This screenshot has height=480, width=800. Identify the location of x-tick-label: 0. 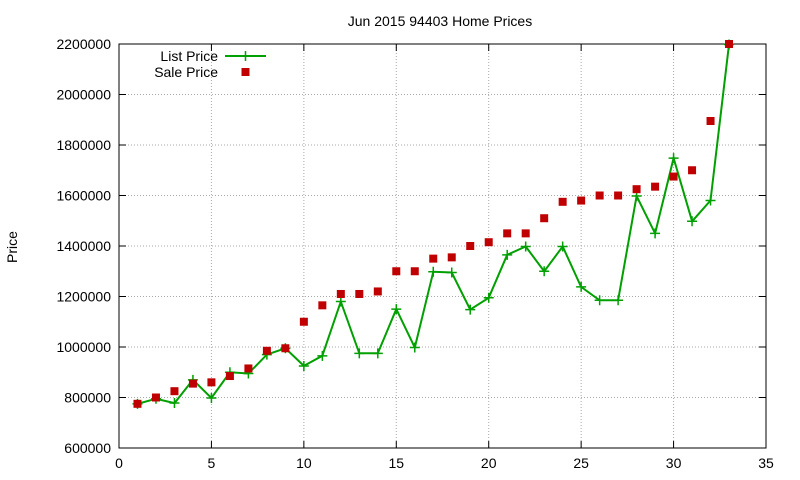
(119, 463).